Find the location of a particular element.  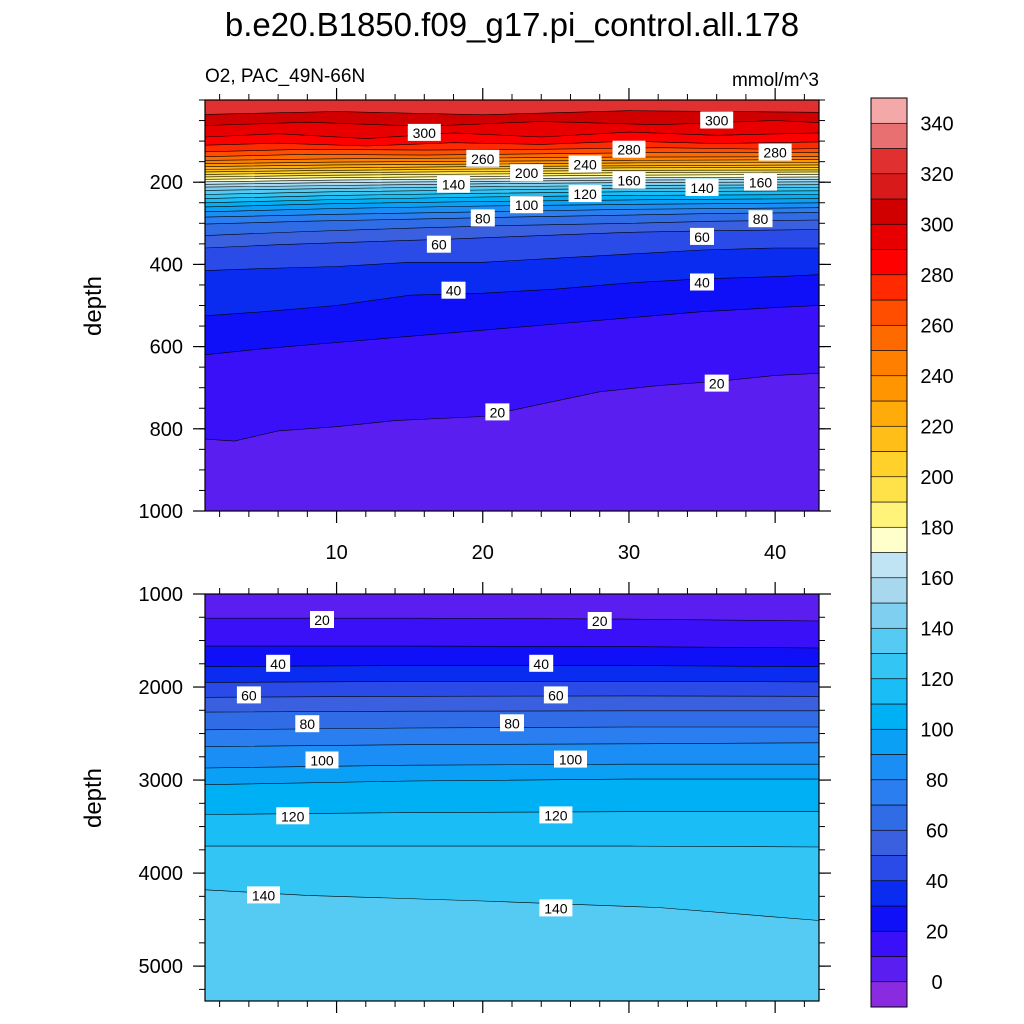

colorbar-tick-label: 300 is located at coordinates (936, 225).